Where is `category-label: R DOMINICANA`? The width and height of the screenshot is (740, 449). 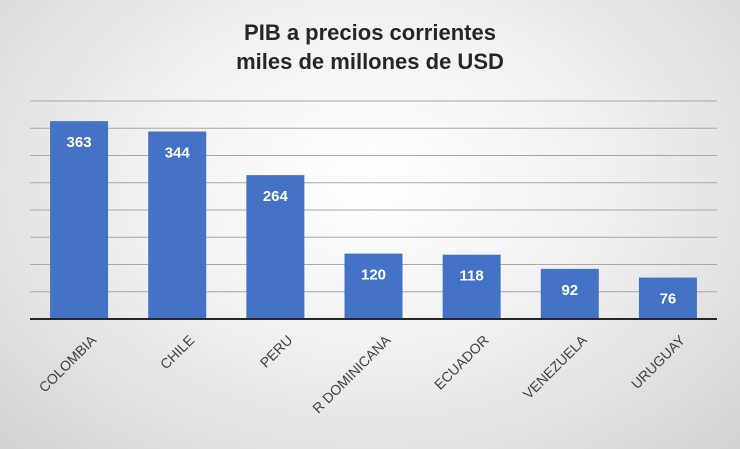
category-label: R DOMINICANA is located at coordinates (351, 373).